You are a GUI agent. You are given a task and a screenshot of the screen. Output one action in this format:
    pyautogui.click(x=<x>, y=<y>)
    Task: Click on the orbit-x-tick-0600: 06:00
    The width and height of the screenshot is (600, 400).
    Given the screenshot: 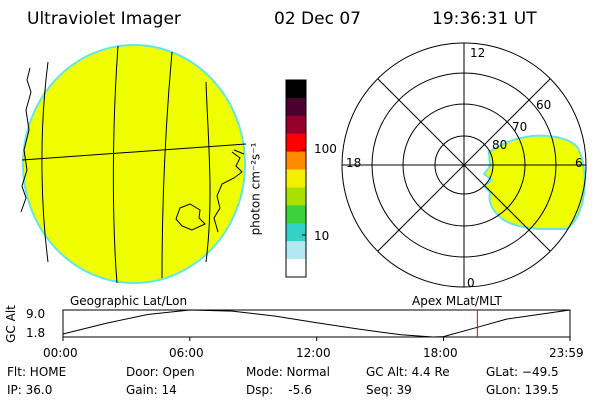 What is the action you would take?
    pyautogui.click(x=186, y=353)
    